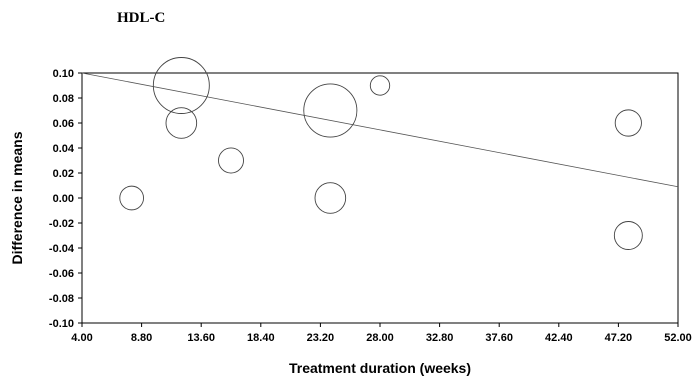 Image resolution: width=696 pixels, height=381 pixels. What do you see at coordinates (678, 338) in the screenshot?
I see `x-tick-label: 52.00` at bounding box center [678, 338].